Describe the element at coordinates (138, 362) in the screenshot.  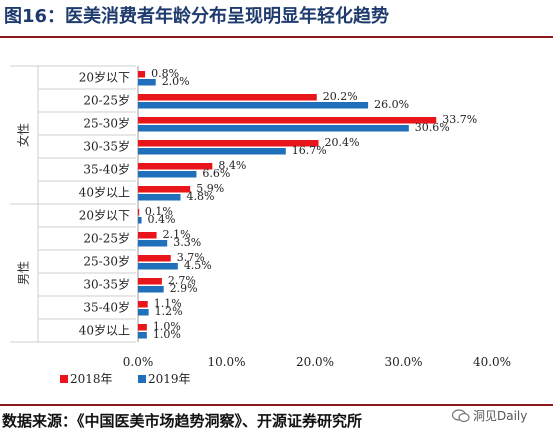
I see `x-tick-label: 0.0%` at that location.